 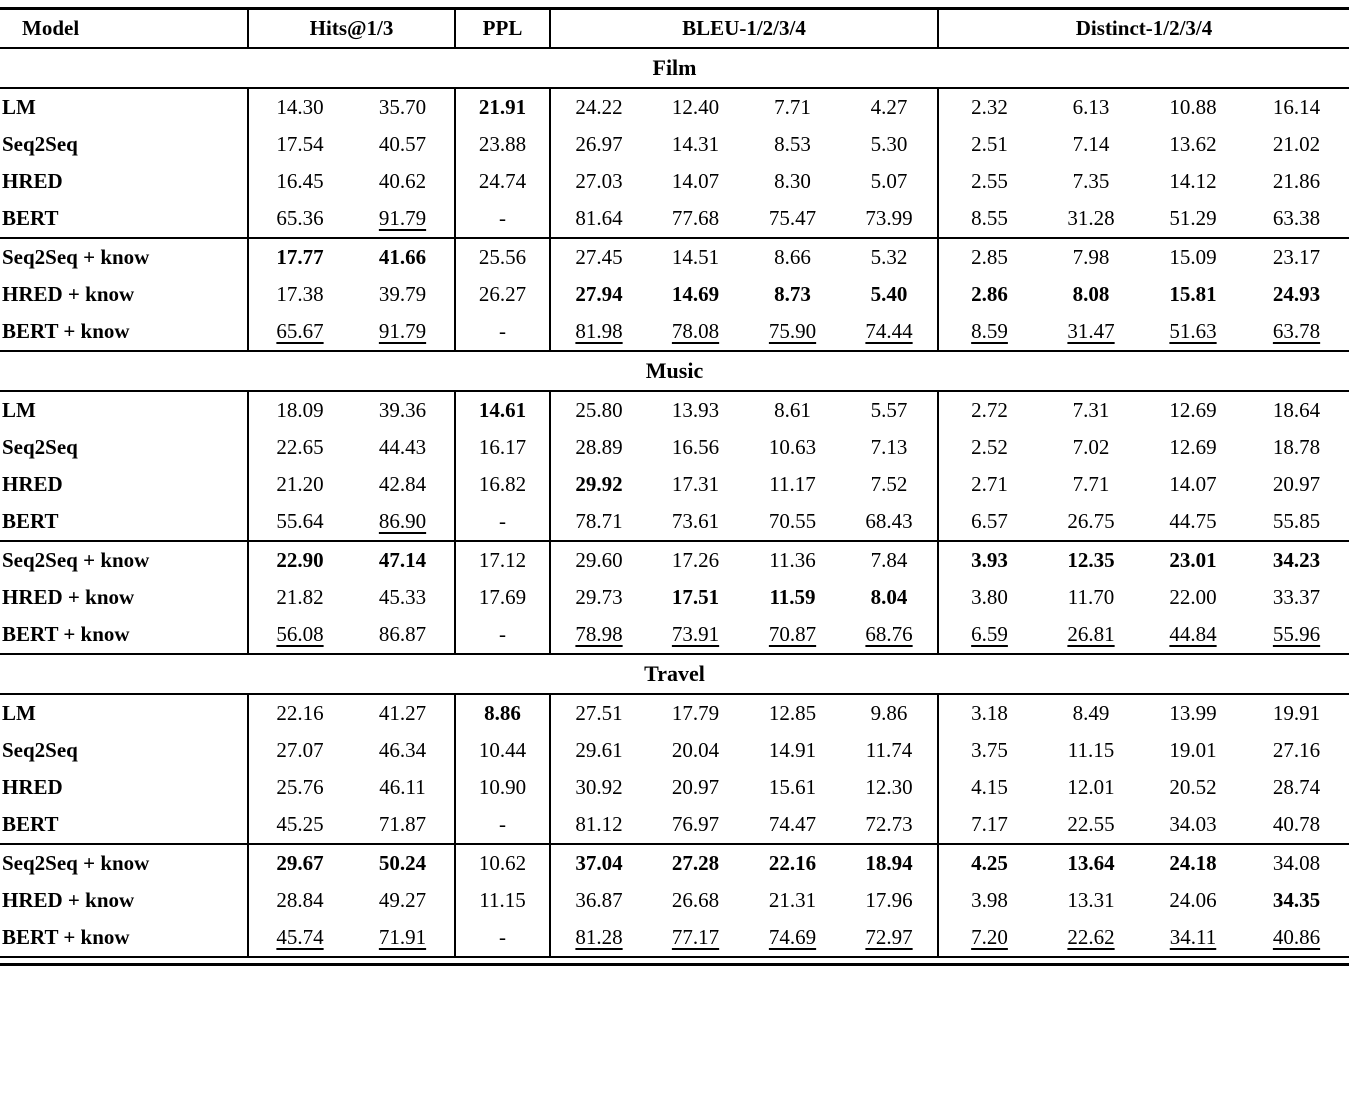 I want to click on metric-value: 6.57, so click(x=989, y=521).